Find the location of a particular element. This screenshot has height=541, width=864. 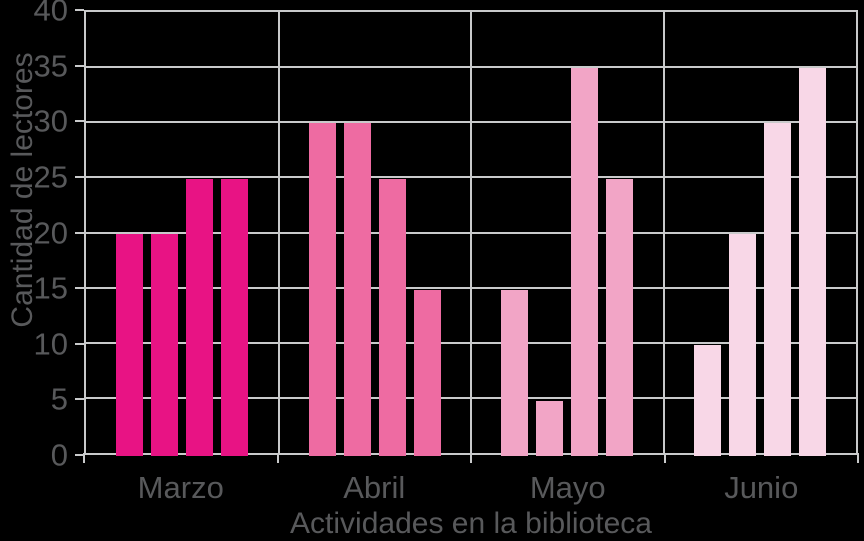

x-axis-title: Actividades en la biblioteca is located at coordinates (471, 523).